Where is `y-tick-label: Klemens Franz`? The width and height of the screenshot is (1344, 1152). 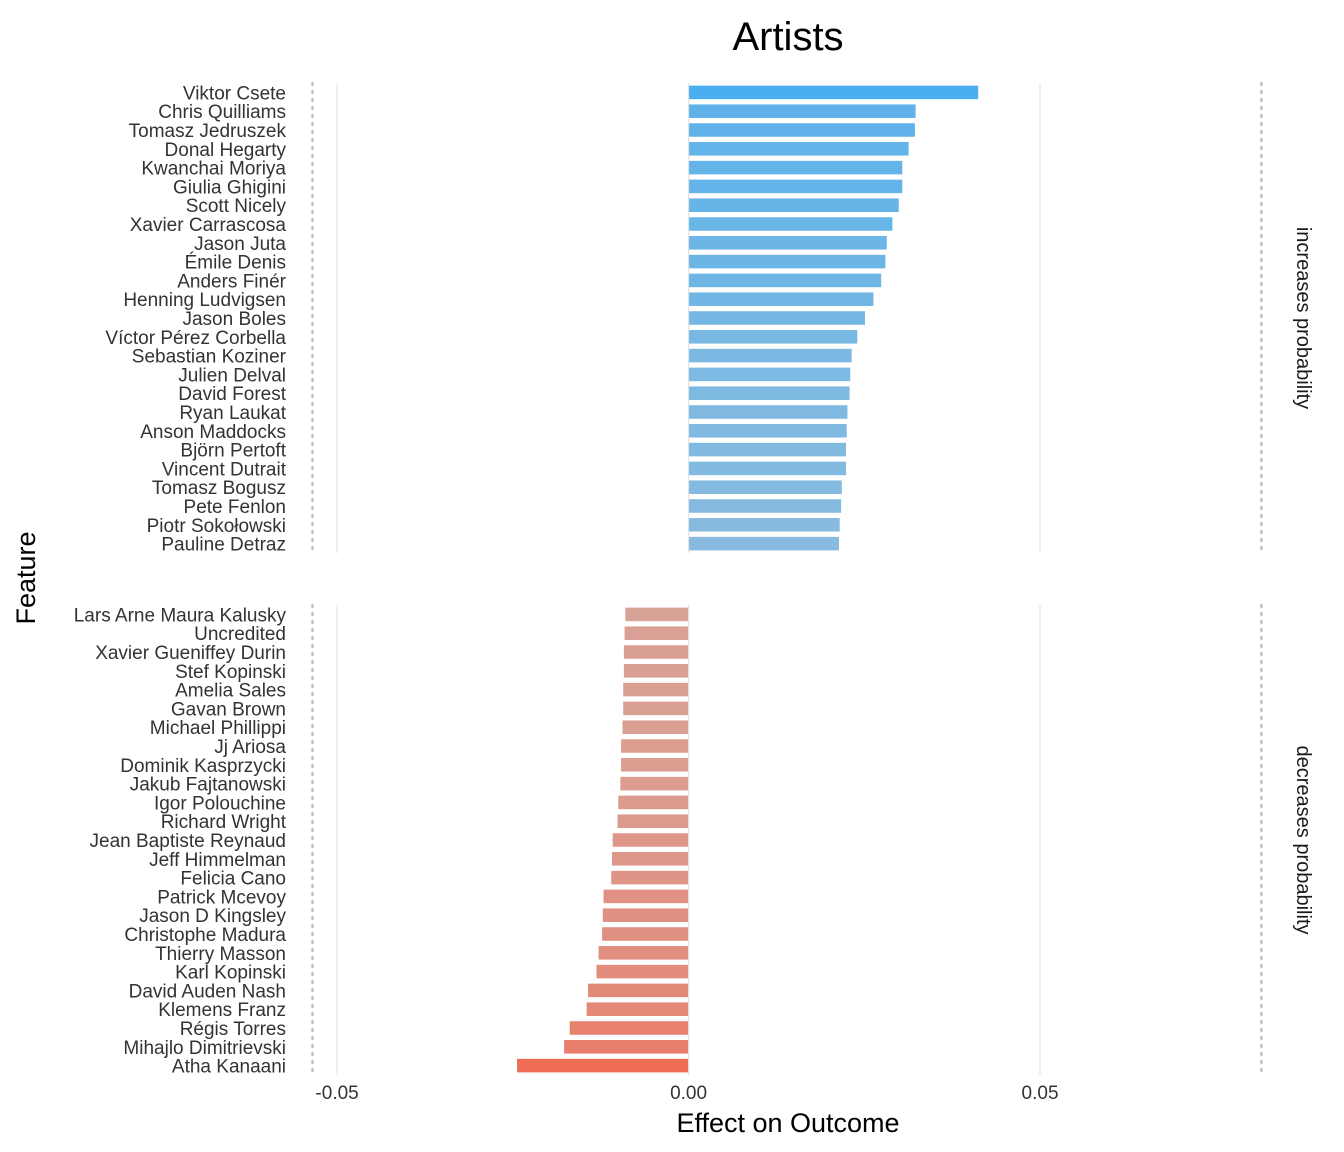 y-tick-label: Klemens Franz is located at coordinates (222, 1010).